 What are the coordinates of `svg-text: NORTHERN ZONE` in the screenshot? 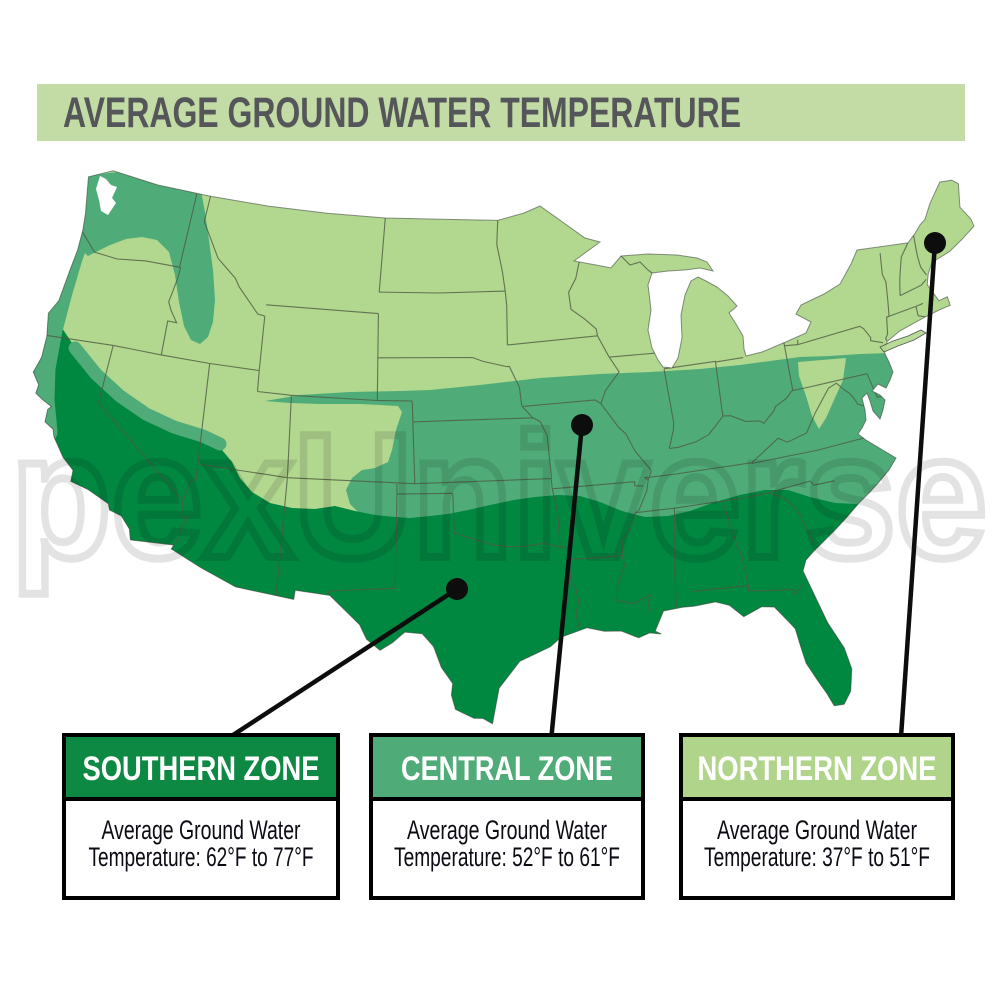 It's located at (817, 769).